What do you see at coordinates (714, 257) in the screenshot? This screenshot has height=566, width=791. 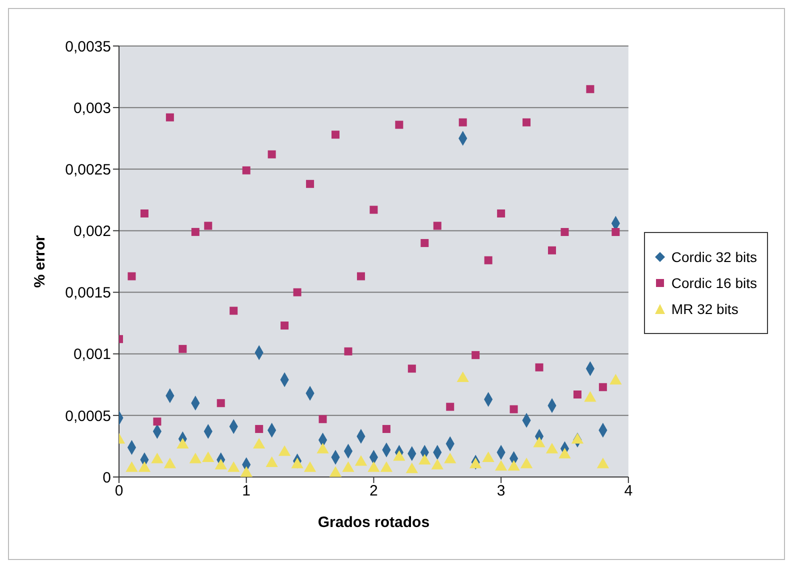 I see `legend-label: Cordic 32 bits` at bounding box center [714, 257].